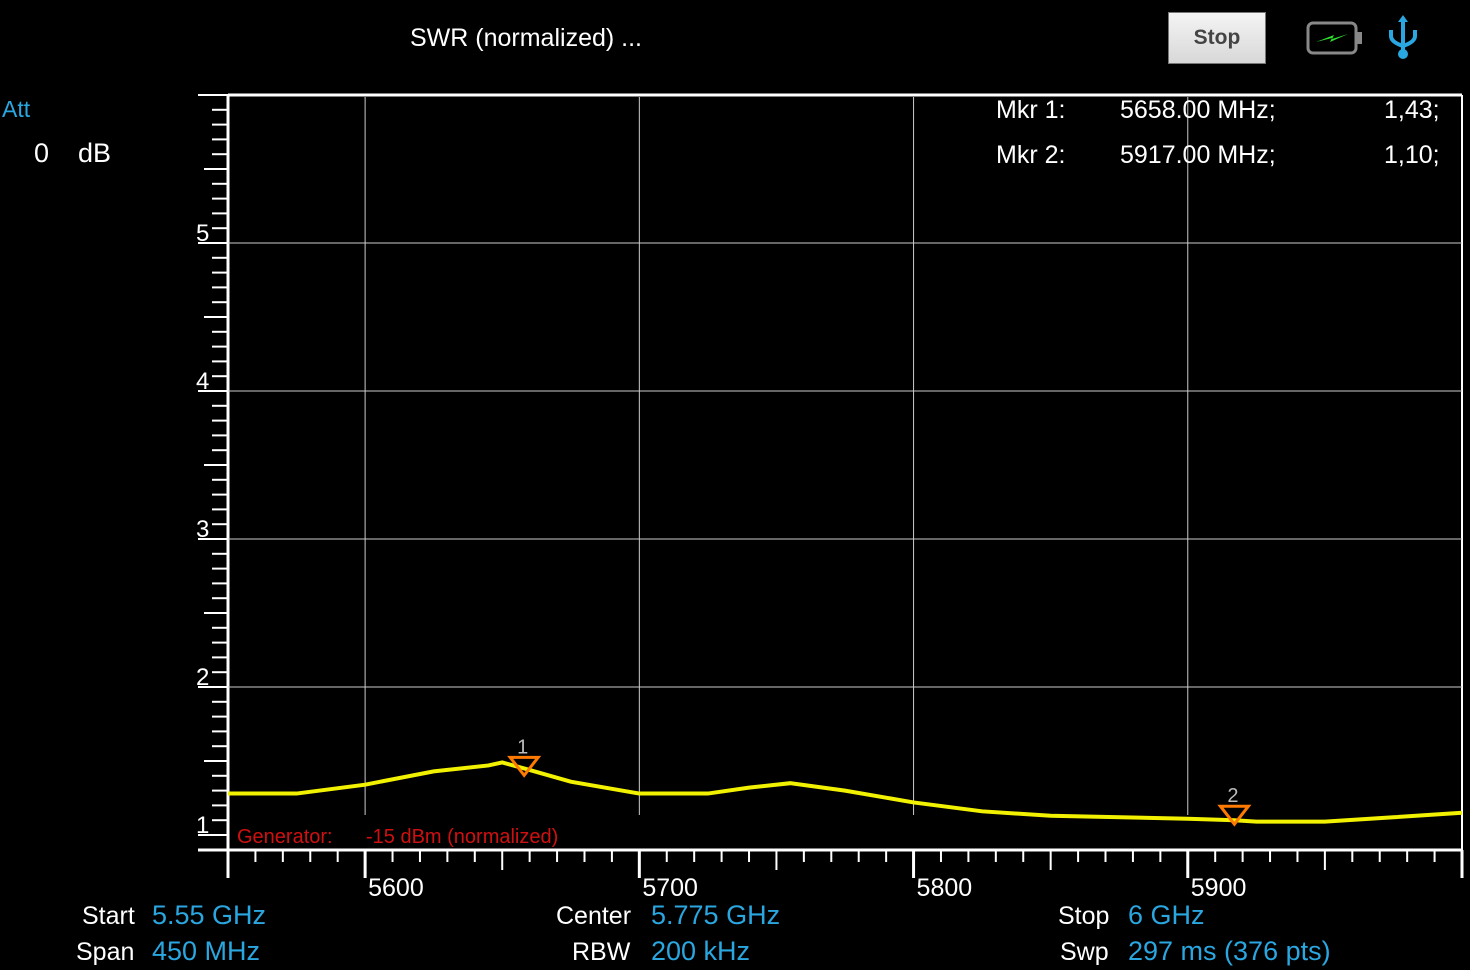 The width and height of the screenshot is (1470, 970). Describe the element at coordinates (670, 888) in the screenshot. I see `x-tick-label: 5700` at that location.